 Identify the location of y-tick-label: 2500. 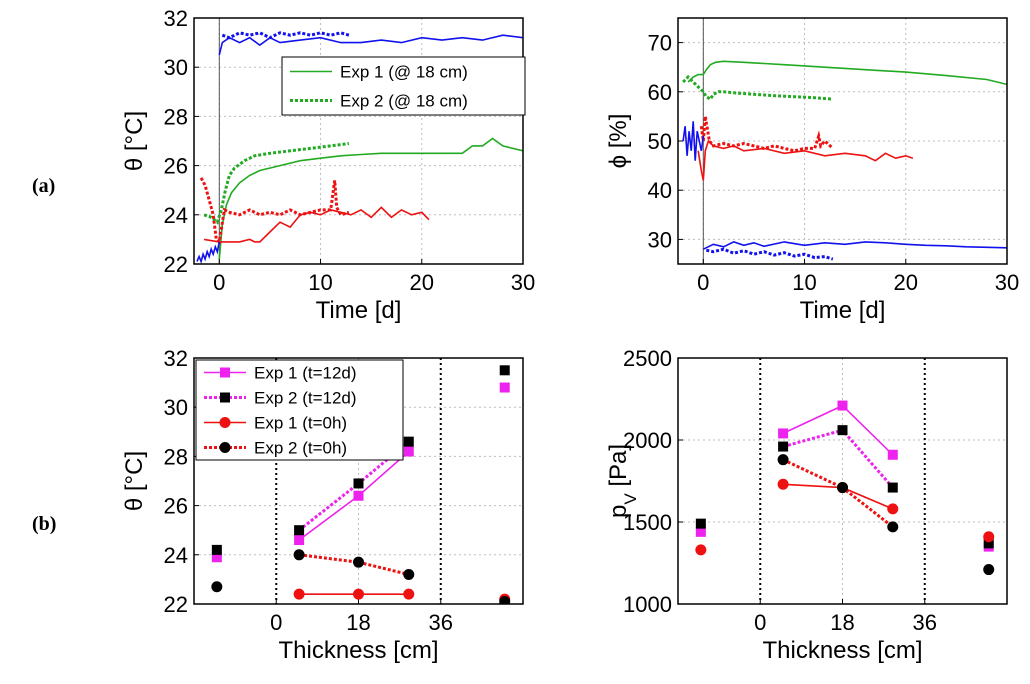
(647, 358).